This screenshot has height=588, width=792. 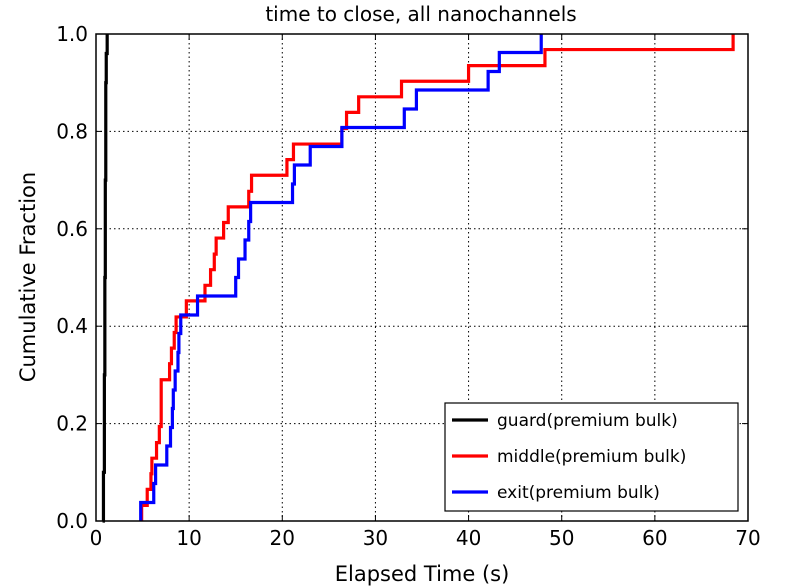 I want to click on legend-label: exit(premium bulk), so click(x=578, y=493).